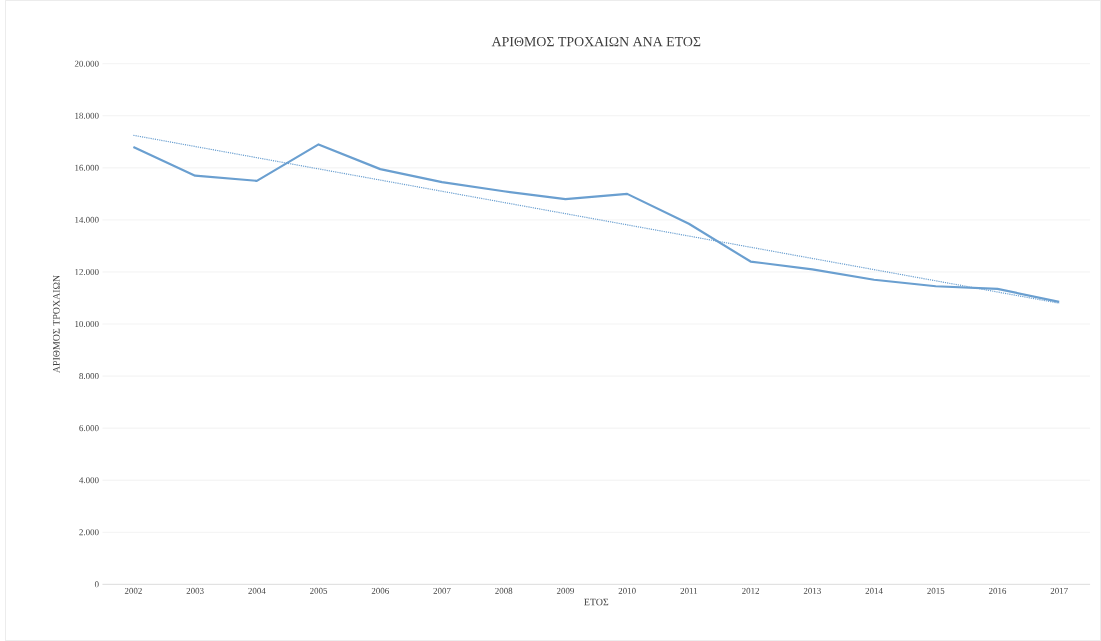 This screenshot has width=1101, height=641. I want to click on x-tick-label: 2013, so click(812, 590).